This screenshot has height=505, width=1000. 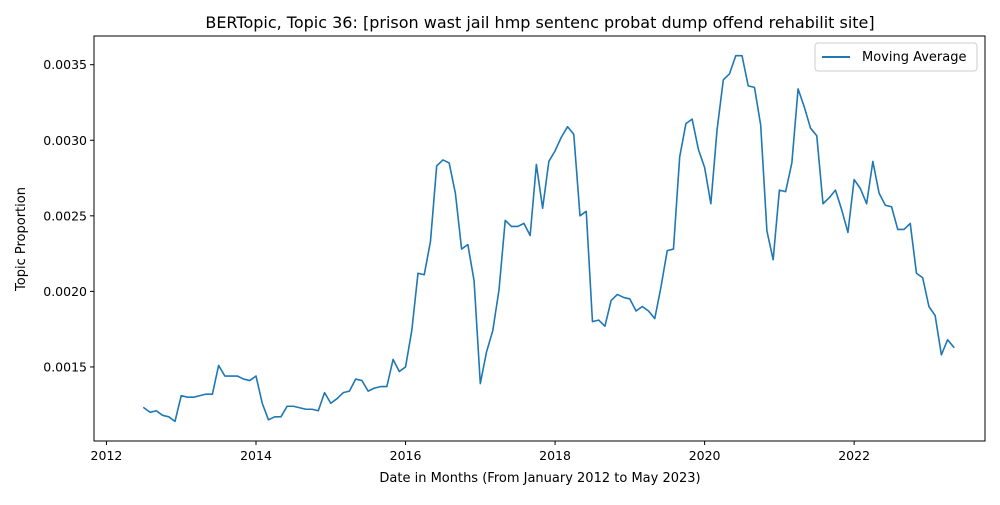 What do you see at coordinates (65, 291) in the screenshot?
I see `y-tick-label-1: 0.0020` at bounding box center [65, 291].